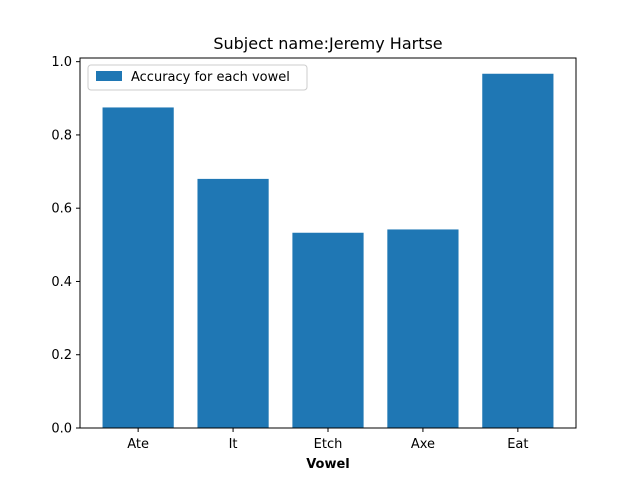 The width and height of the screenshot is (640, 484). I want to click on y-tick-label: 0.6, so click(61, 209).